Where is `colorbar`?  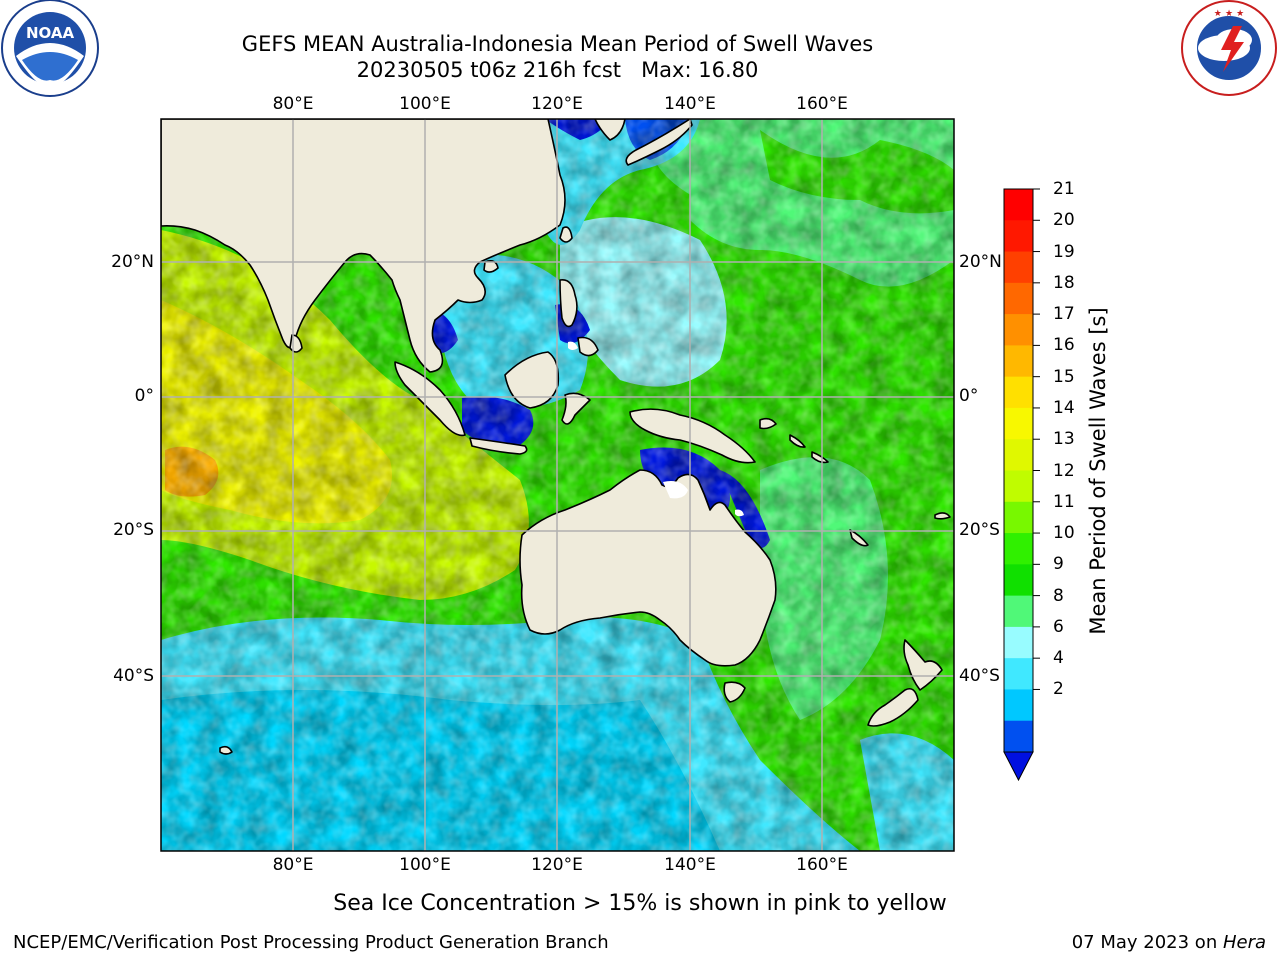 colorbar is located at coordinates (1021, 485).